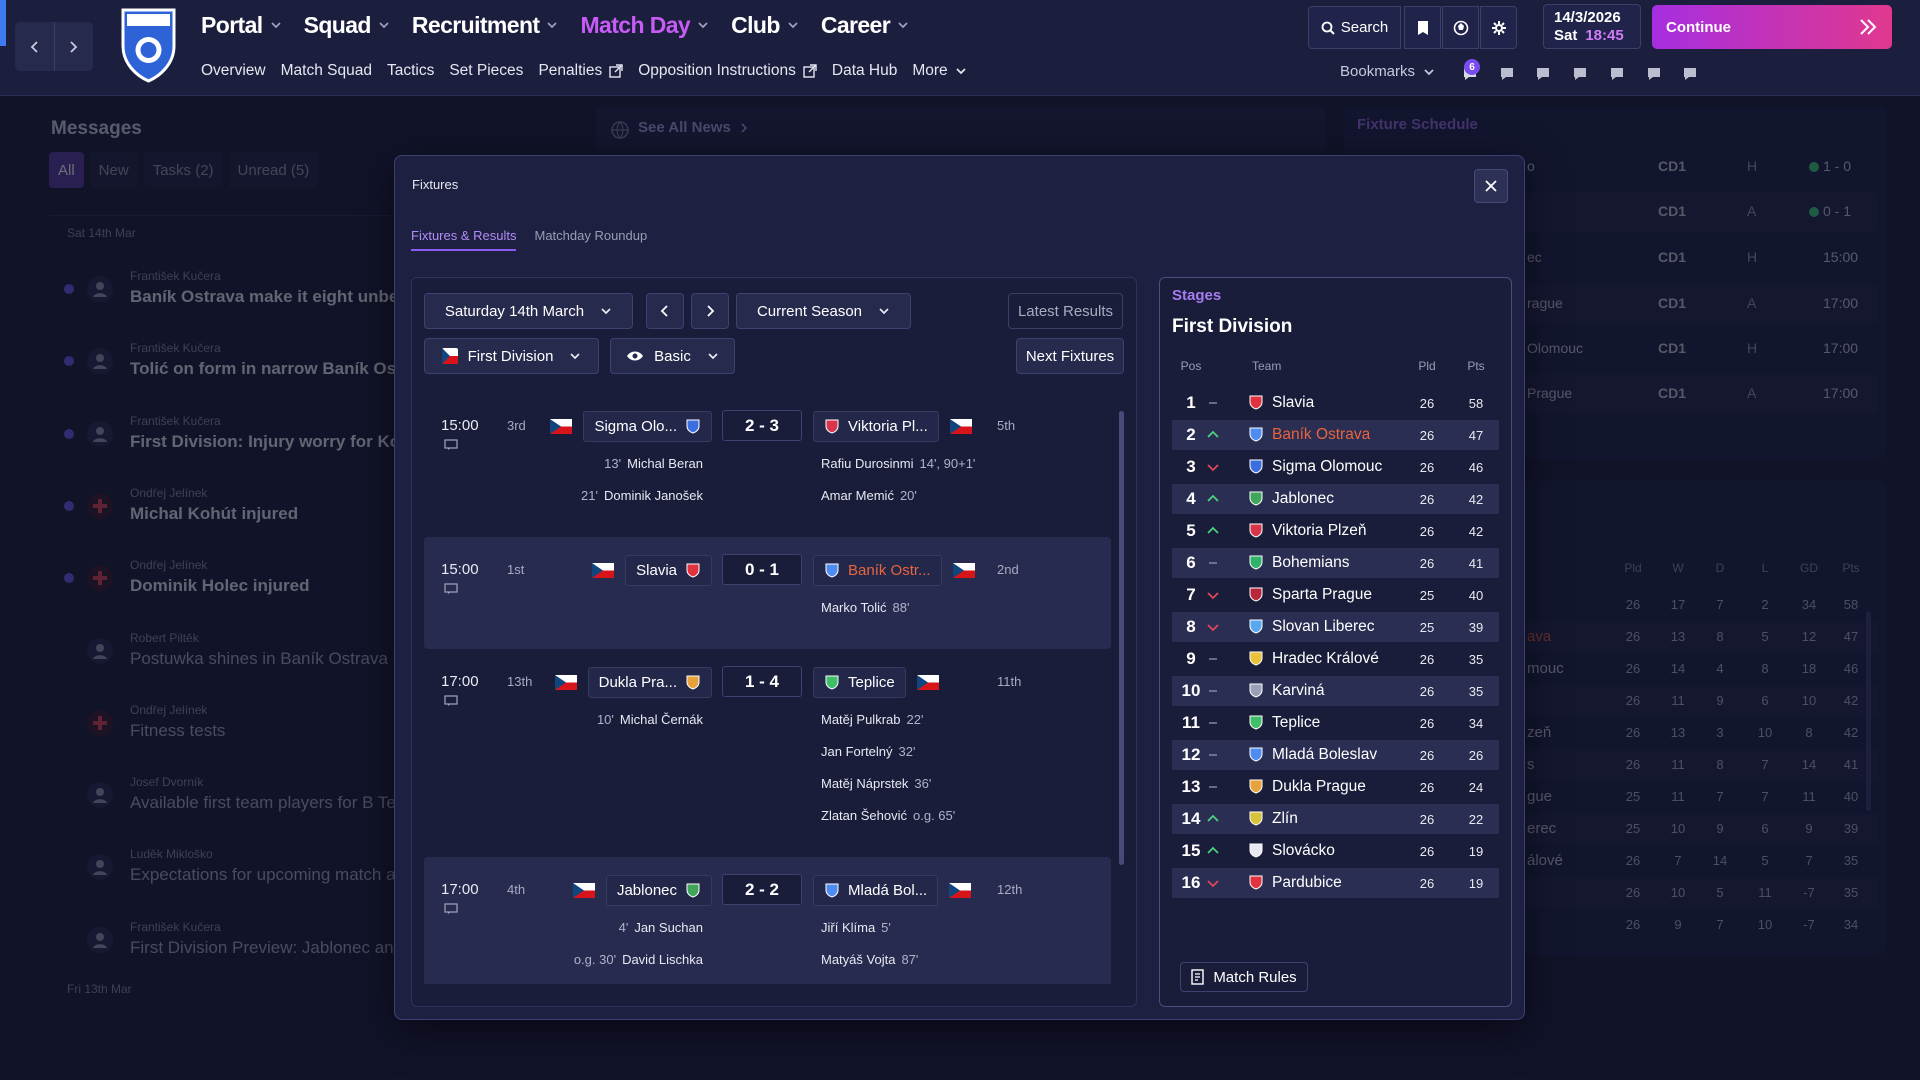  What do you see at coordinates (1772, 27) in the screenshot?
I see `continue-button: Continue` at bounding box center [1772, 27].